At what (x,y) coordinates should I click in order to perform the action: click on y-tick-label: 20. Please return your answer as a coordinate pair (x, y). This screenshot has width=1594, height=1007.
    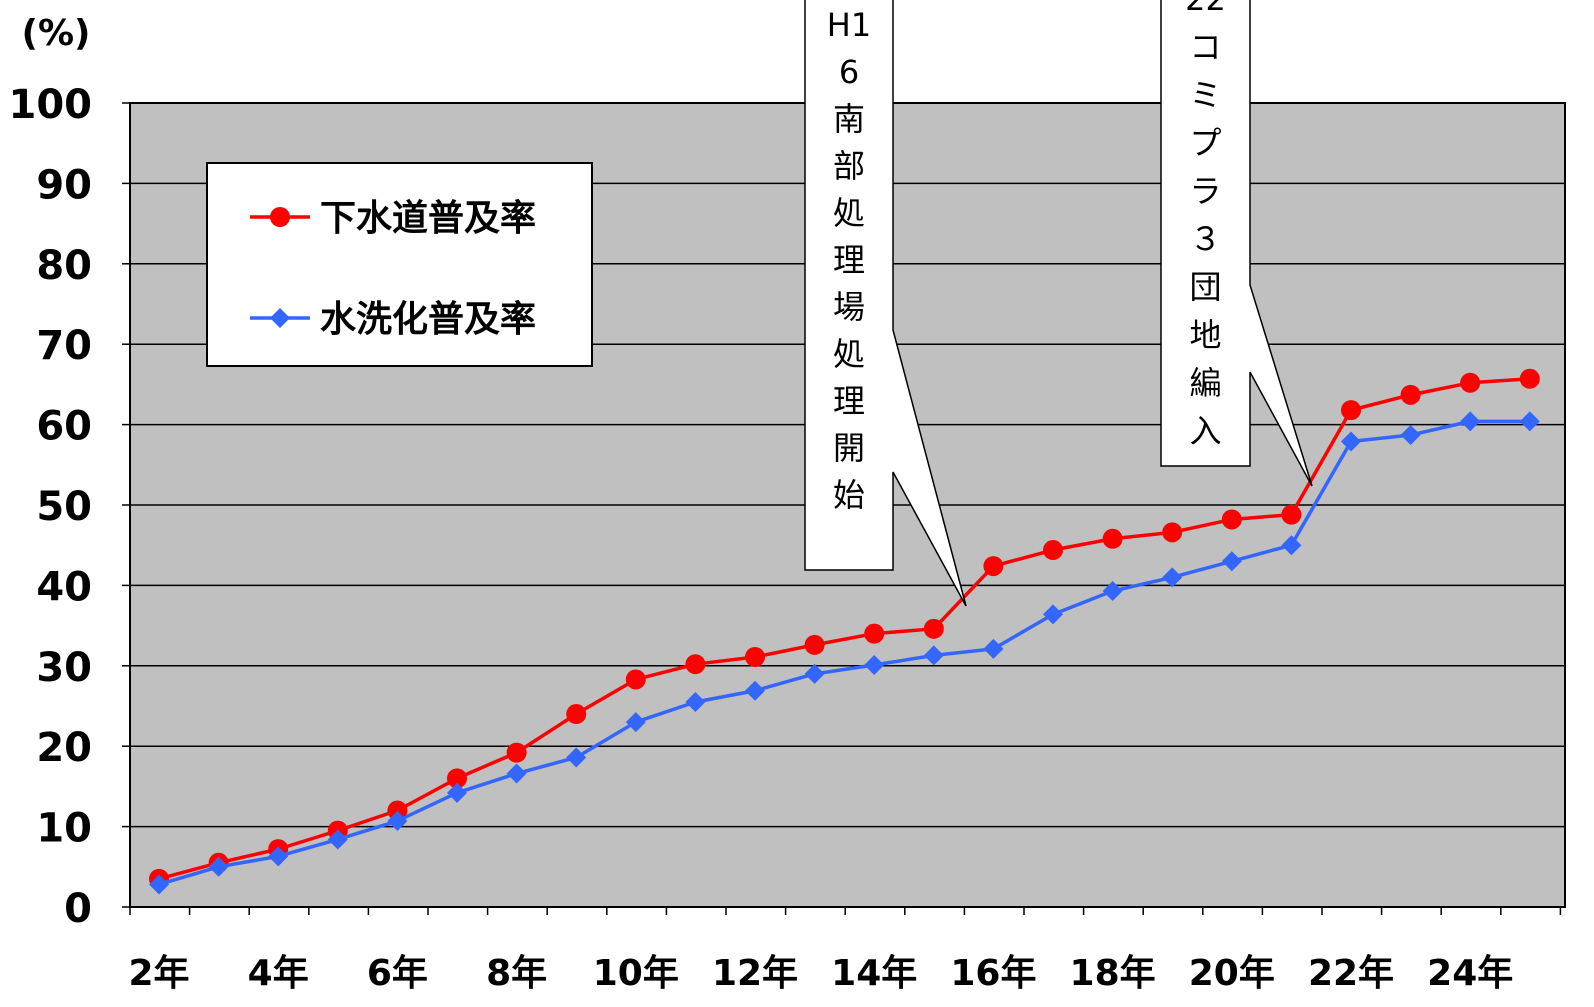
    Looking at the image, I should click on (64, 748).